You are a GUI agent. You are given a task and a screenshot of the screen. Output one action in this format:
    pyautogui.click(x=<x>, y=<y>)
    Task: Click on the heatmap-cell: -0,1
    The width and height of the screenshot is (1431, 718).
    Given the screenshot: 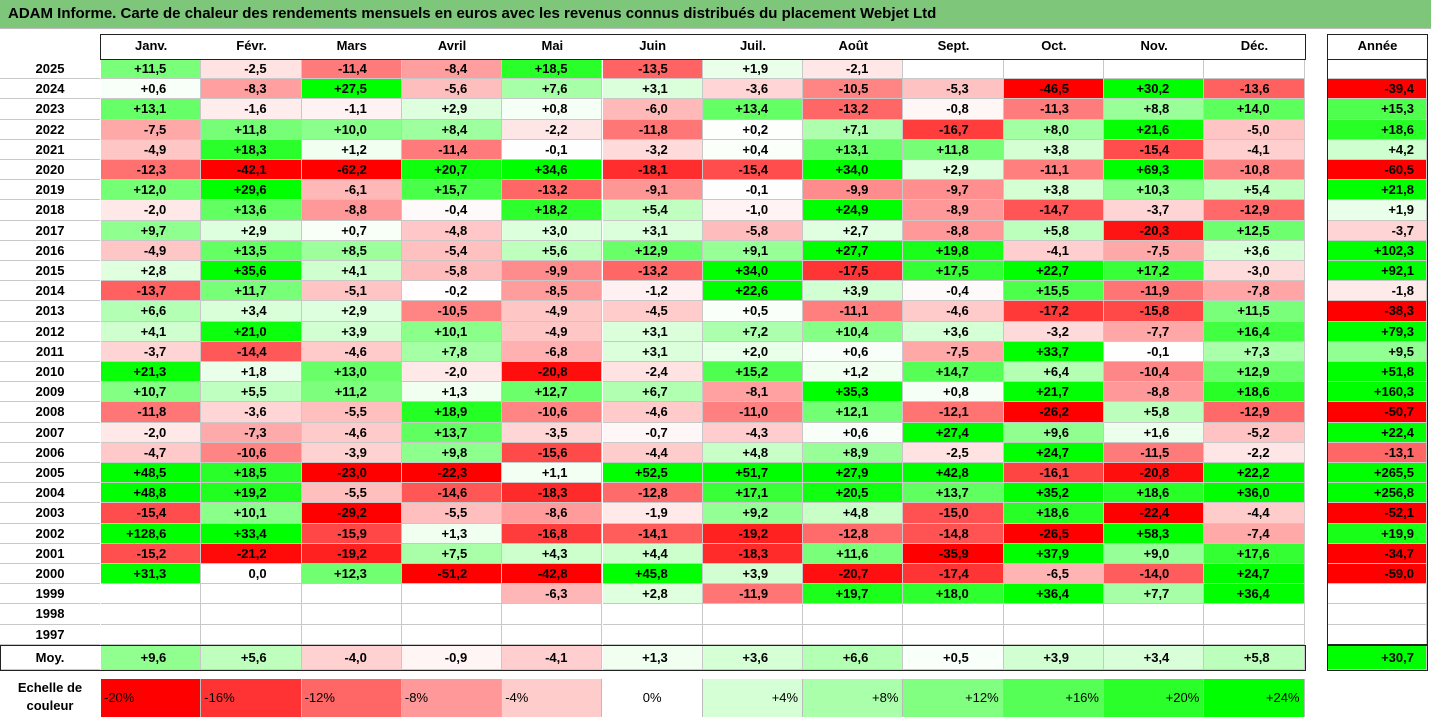 What is the action you would take?
    pyautogui.click(x=753, y=190)
    